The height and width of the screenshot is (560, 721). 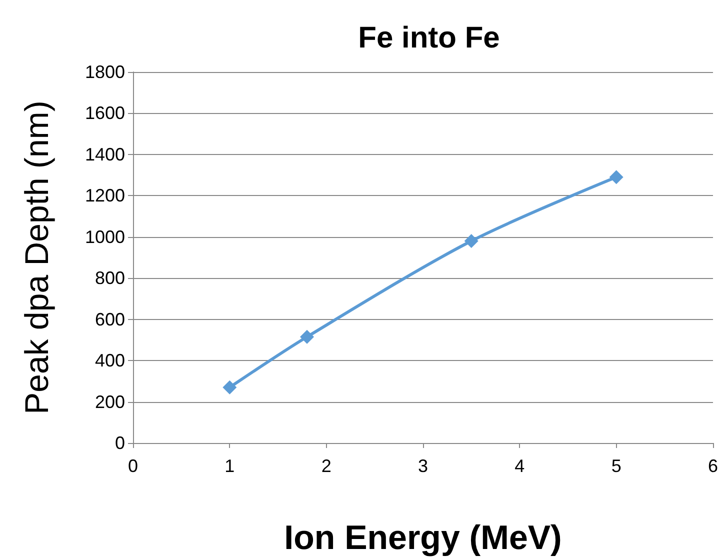 I want to click on y-tick-label: 0, so click(x=119, y=443).